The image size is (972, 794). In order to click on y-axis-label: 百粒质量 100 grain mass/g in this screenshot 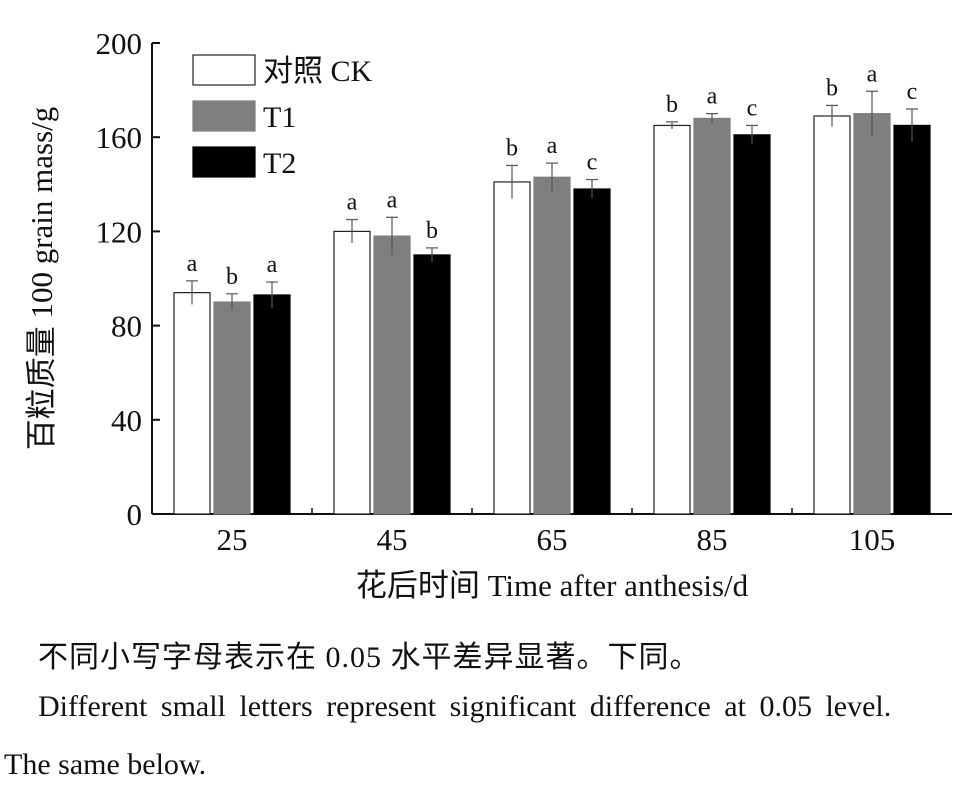, I will do `click(41, 279)`.